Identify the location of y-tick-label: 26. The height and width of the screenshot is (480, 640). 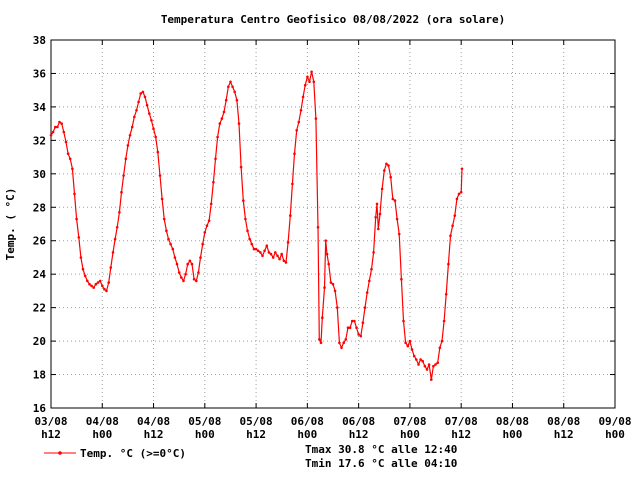
(40, 241).